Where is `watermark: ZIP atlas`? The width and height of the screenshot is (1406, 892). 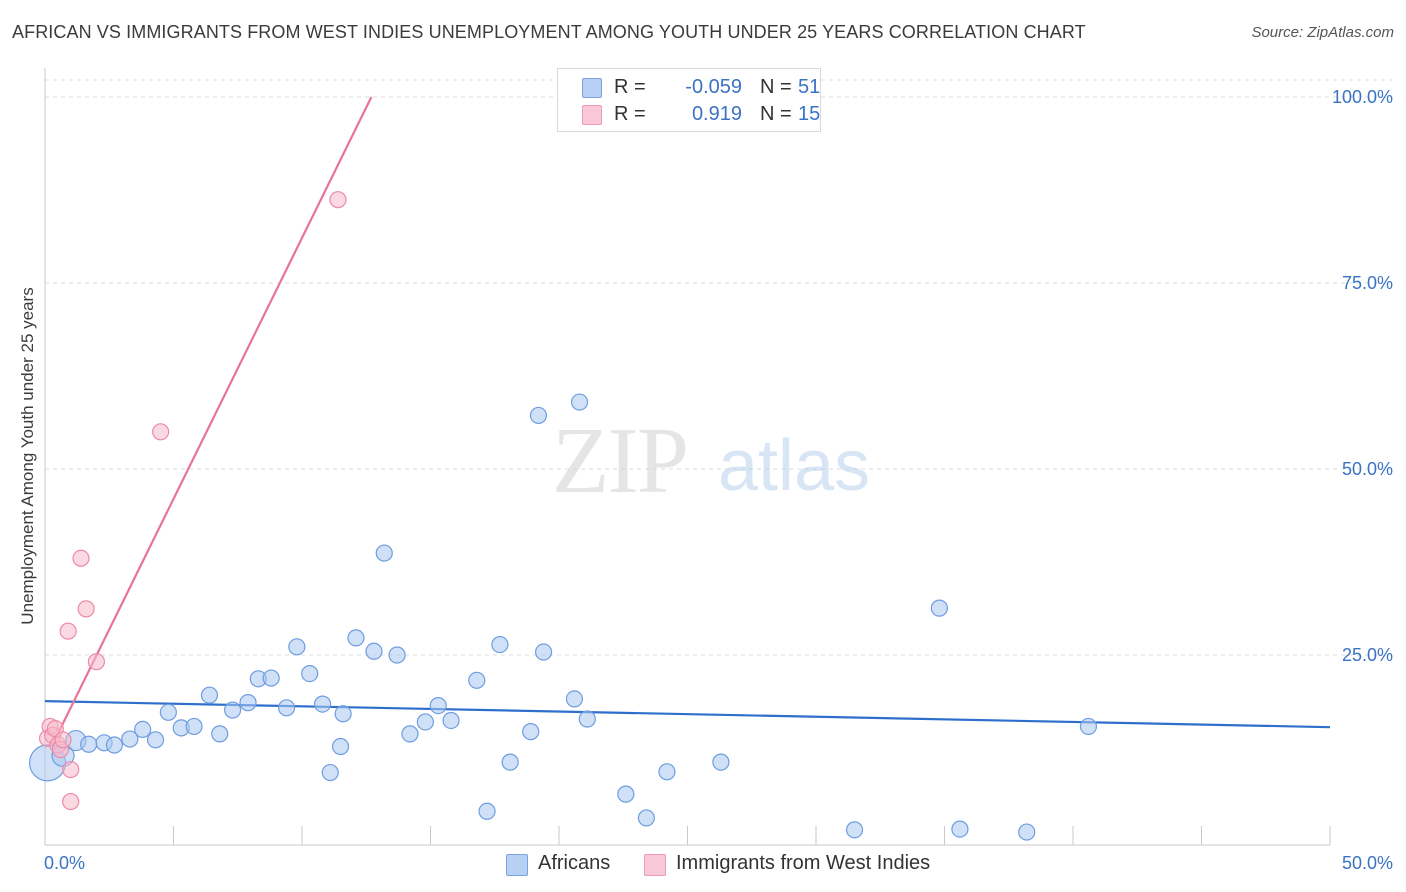
watermark: ZIP atlas is located at coordinates (711, 461).